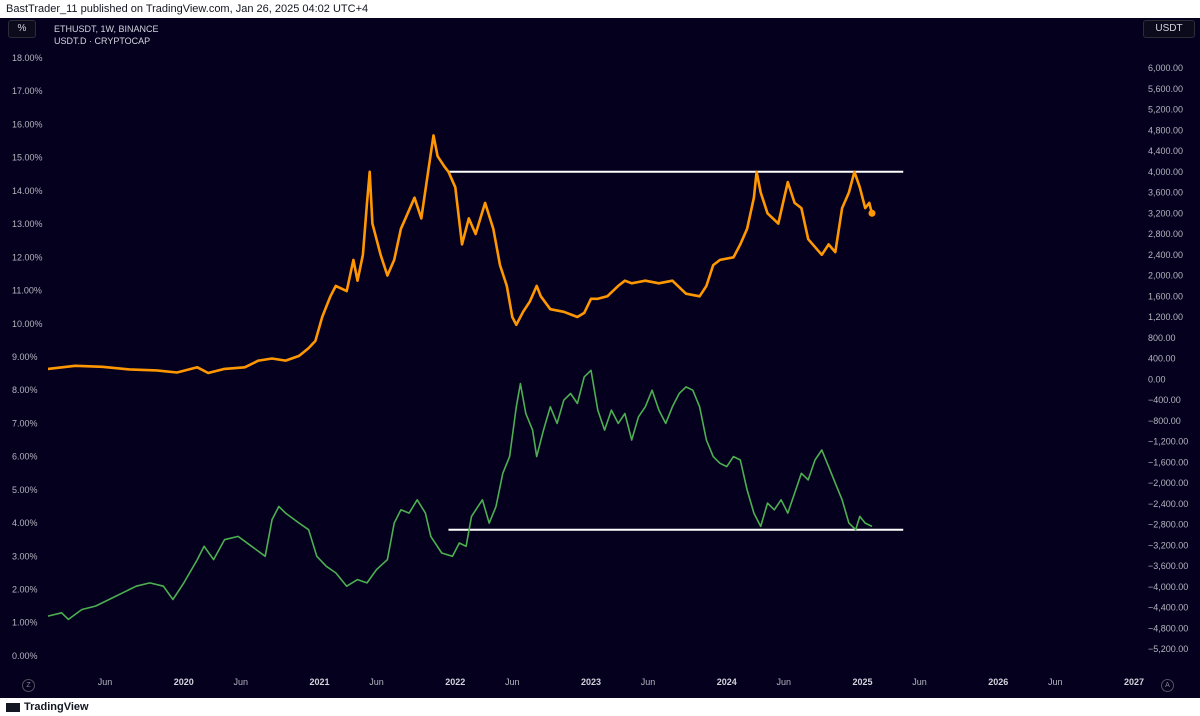  Describe the element at coordinates (319, 682) in the screenshot. I see `time-axis-tick: 2021` at that location.